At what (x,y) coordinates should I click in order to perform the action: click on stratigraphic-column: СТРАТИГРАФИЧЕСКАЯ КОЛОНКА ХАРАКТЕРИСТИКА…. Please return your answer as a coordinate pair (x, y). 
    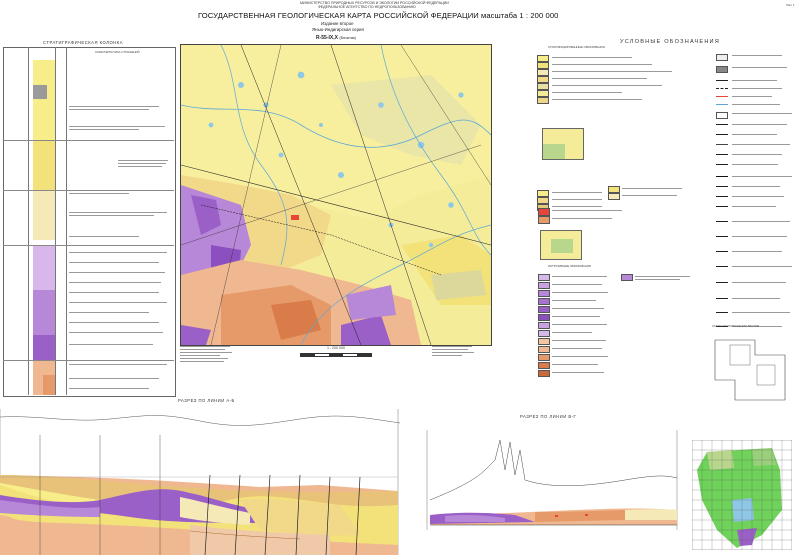
    Looking at the image, I should click on (89, 218).